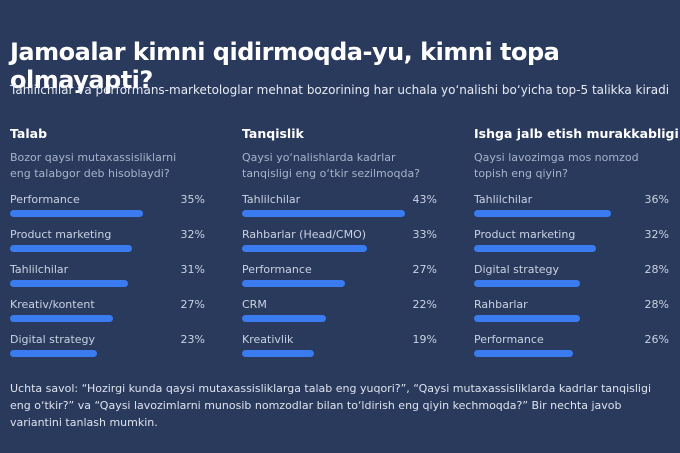 The width and height of the screenshot is (680, 453). I want to click on category-label: Kreativlik, so click(268, 339).